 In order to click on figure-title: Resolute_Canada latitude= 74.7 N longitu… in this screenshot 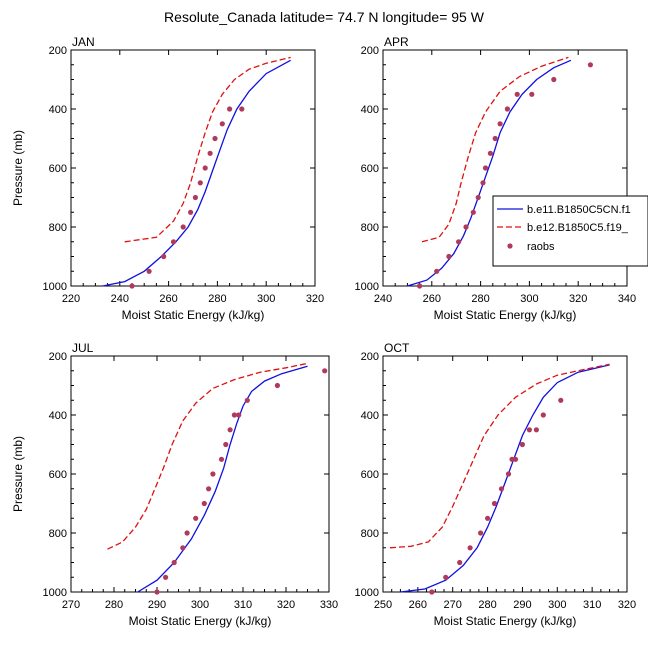, I will do `click(324, 17)`.